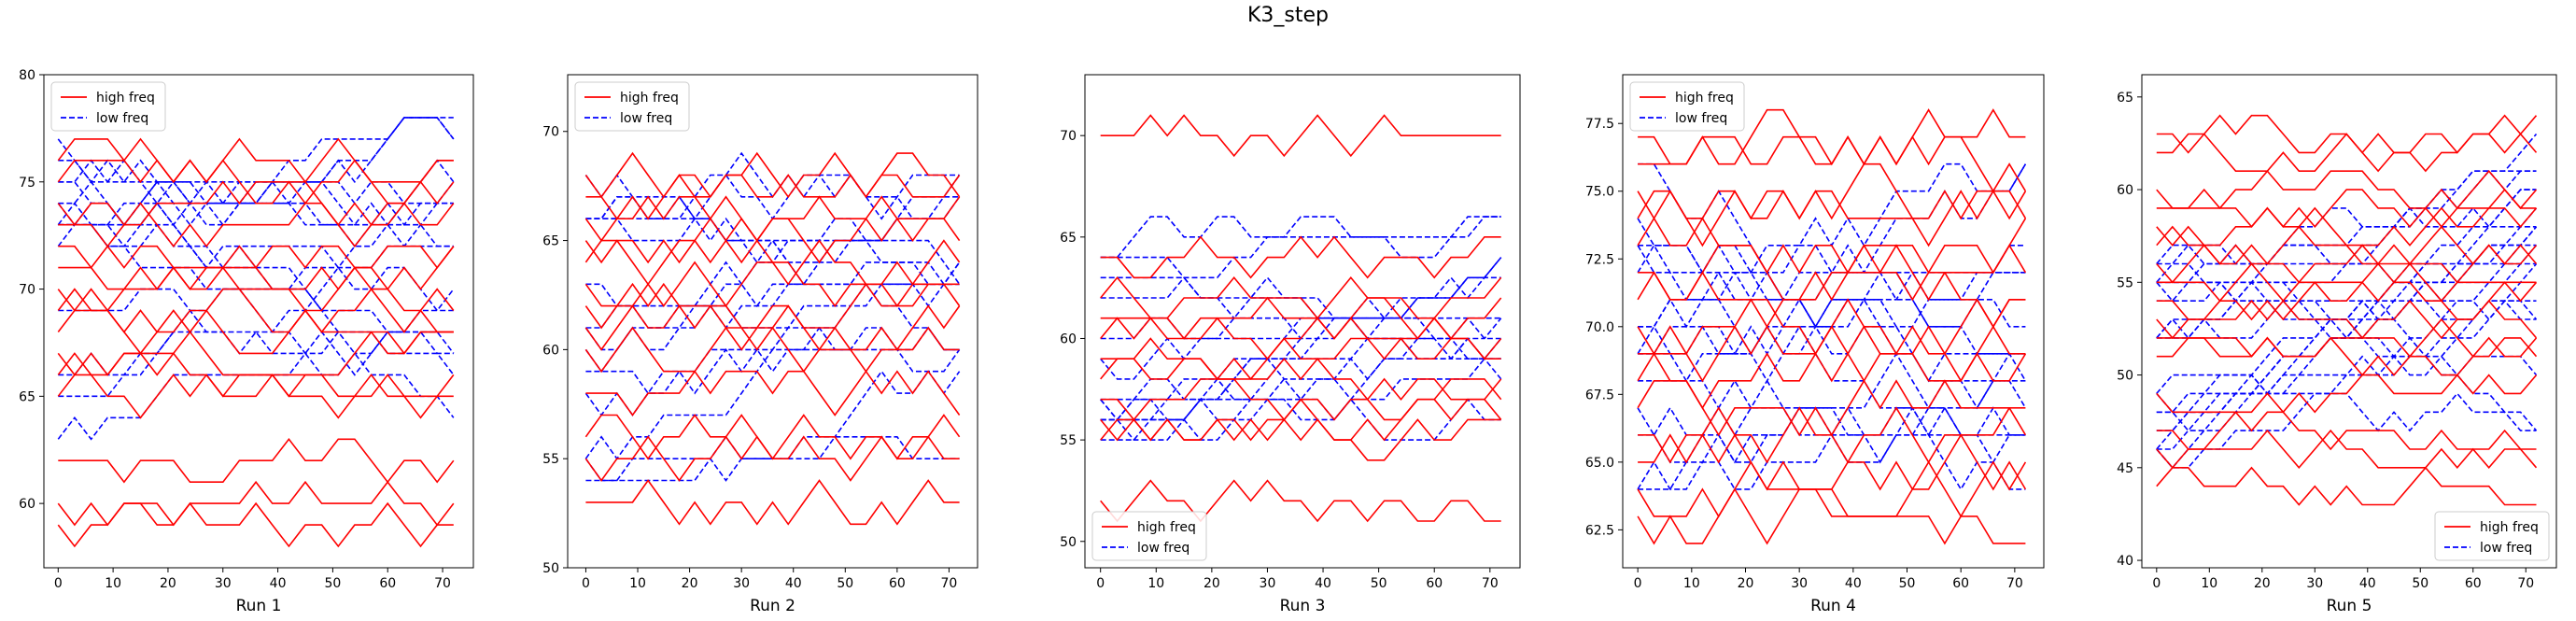  What do you see at coordinates (1833, 606) in the screenshot?
I see `x-axis-label: Run 4` at bounding box center [1833, 606].